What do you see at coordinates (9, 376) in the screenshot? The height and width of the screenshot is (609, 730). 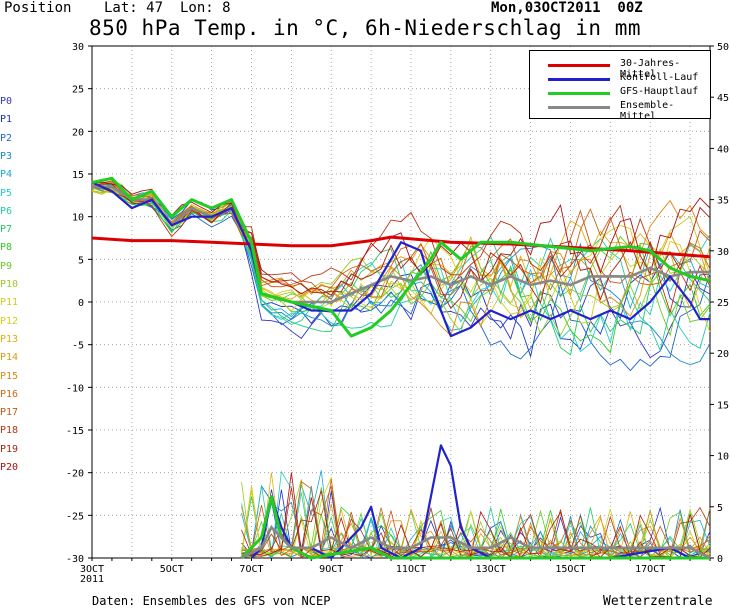 I see `member-label: P15` at bounding box center [9, 376].